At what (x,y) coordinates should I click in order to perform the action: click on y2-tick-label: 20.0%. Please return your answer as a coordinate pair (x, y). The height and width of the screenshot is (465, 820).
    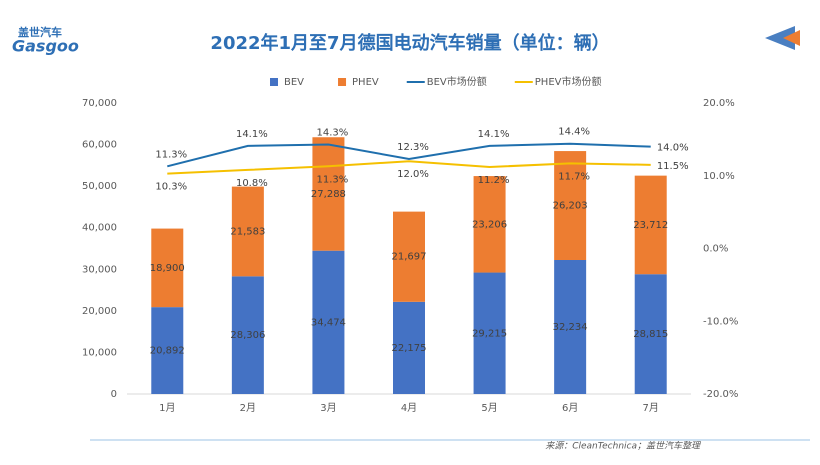
    Looking at the image, I should click on (719, 103).